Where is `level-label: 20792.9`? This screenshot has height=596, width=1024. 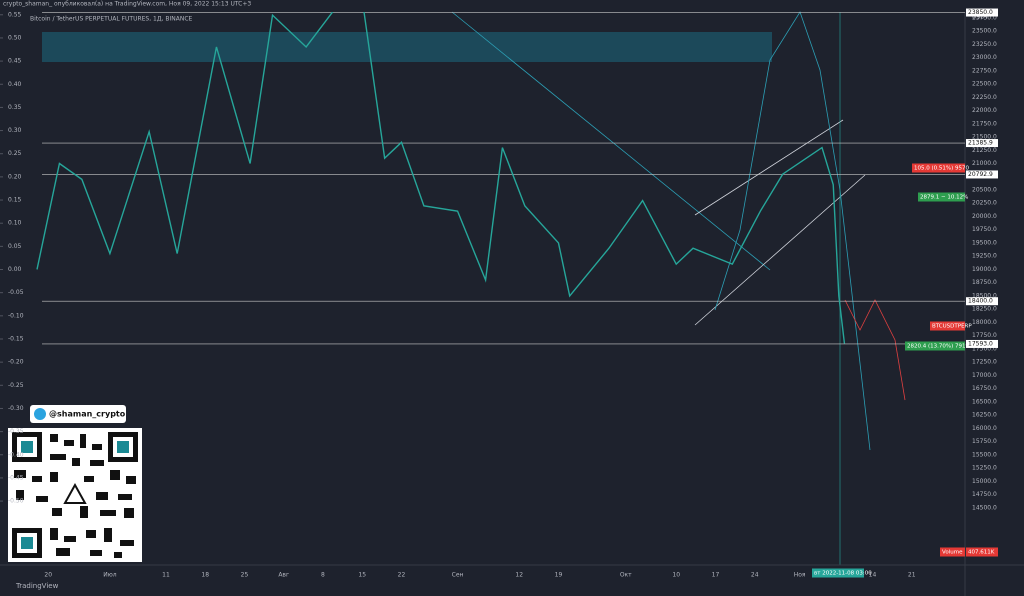 level-label: 20792.9 is located at coordinates (980, 174).